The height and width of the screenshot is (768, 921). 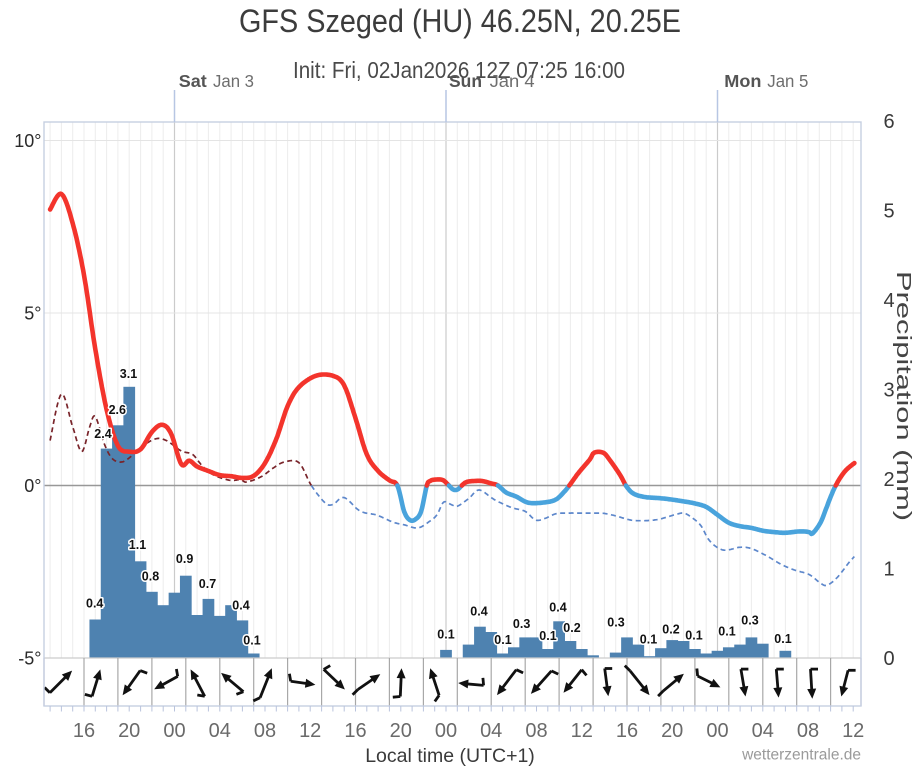 I want to click on svg-text: Jan 4, so click(x=512, y=81).